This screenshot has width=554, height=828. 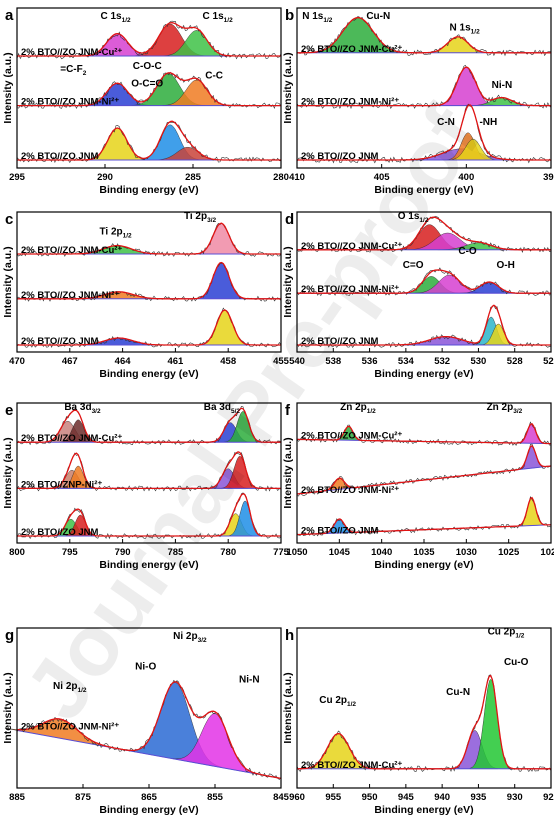 What do you see at coordinates (370, 361) in the screenshot?
I see `x-tick-label: 536` at bounding box center [370, 361].